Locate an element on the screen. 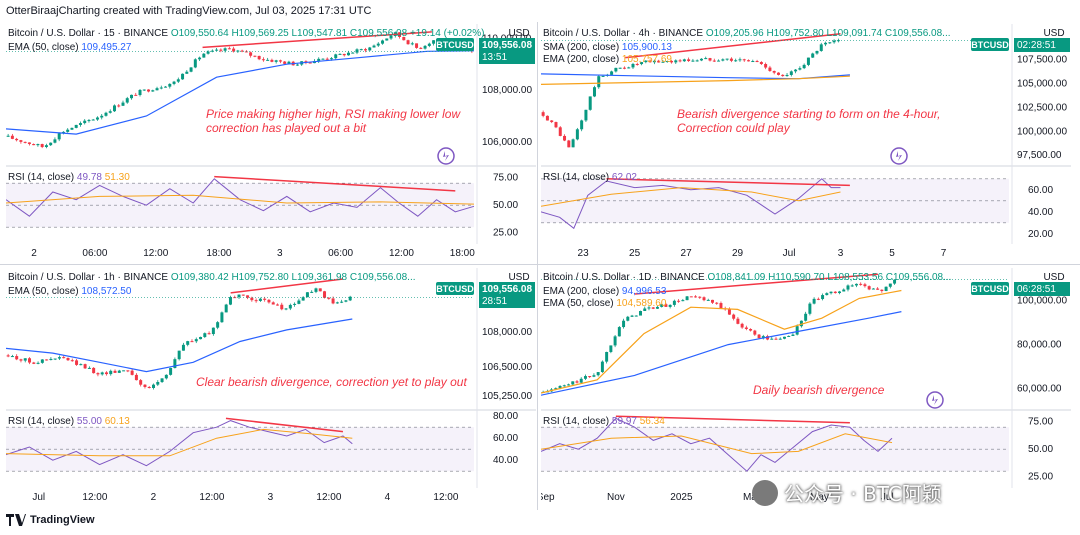  symbol-title: Bitcoin / U.S. Dollar · 15 · BINANCE is located at coordinates (89, 33).